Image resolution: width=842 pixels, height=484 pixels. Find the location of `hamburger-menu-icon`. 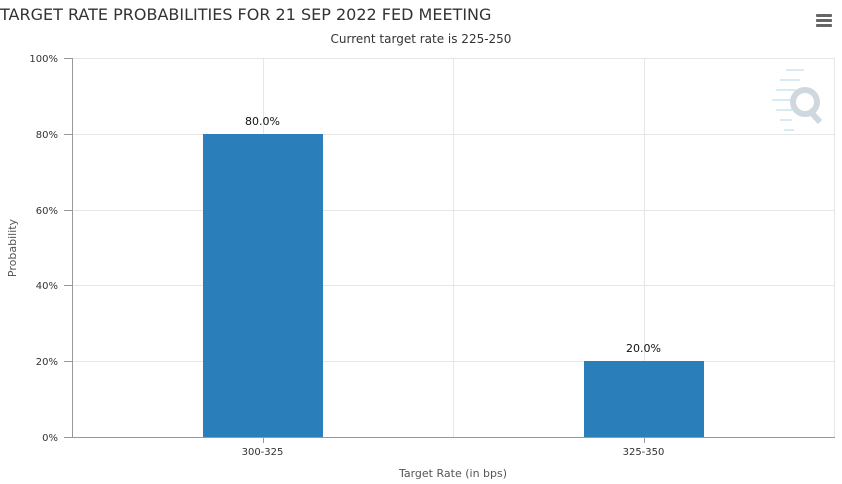

hamburger-menu-icon is located at coordinates (824, 21).